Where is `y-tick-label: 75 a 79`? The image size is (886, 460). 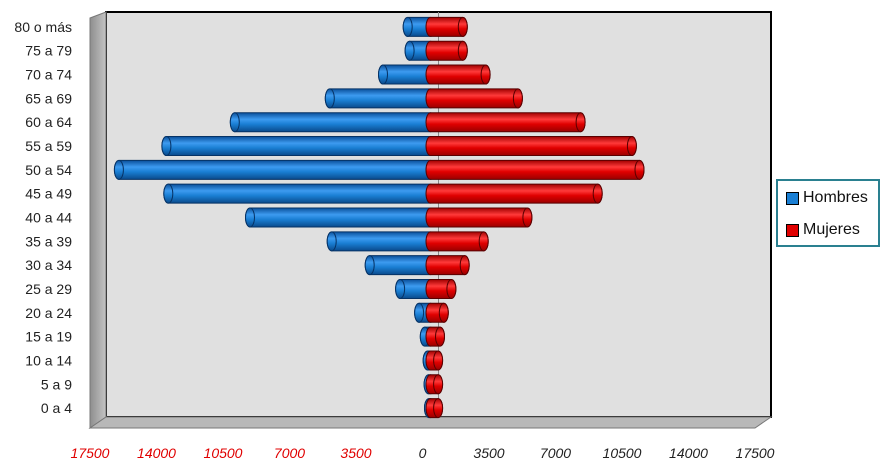 y-tick-label: 75 a 79 is located at coordinates (48, 51).